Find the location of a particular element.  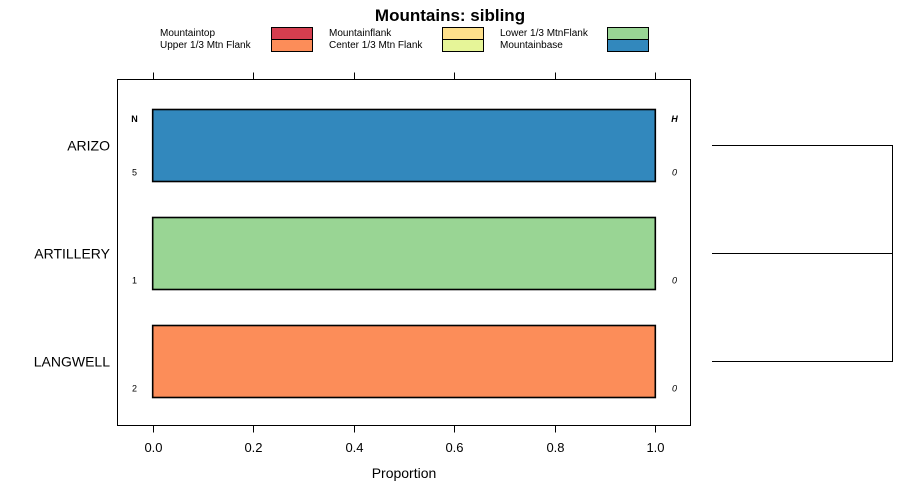

row-label-langwell: LANGWELL is located at coordinates (72, 362).